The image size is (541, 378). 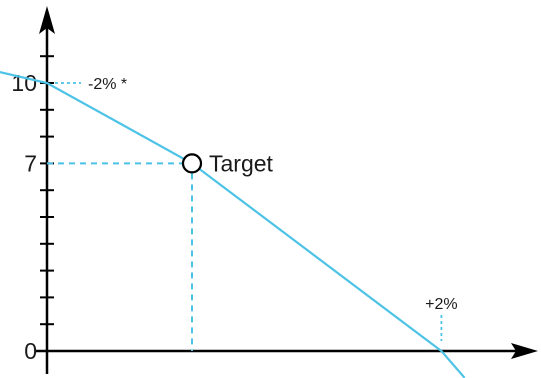 What do you see at coordinates (441, 304) in the screenshot?
I see `annotation-plus-2-percent: +2%` at bounding box center [441, 304].